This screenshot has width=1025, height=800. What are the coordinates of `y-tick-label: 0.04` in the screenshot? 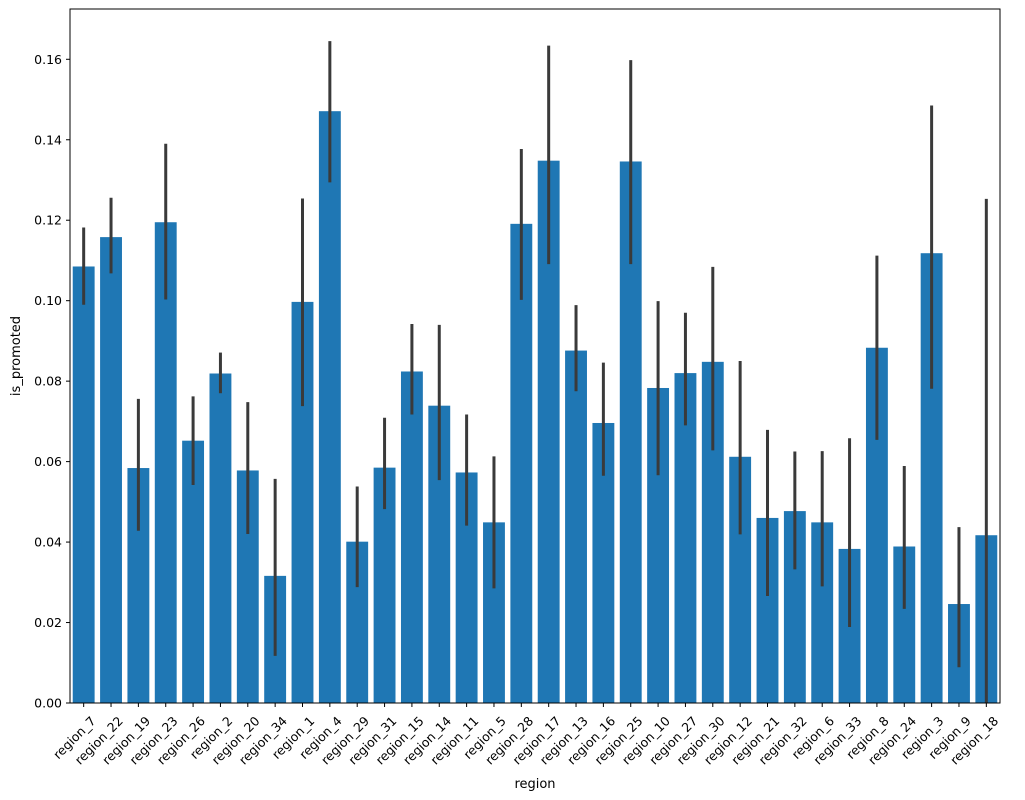 It's located at (48, 542).